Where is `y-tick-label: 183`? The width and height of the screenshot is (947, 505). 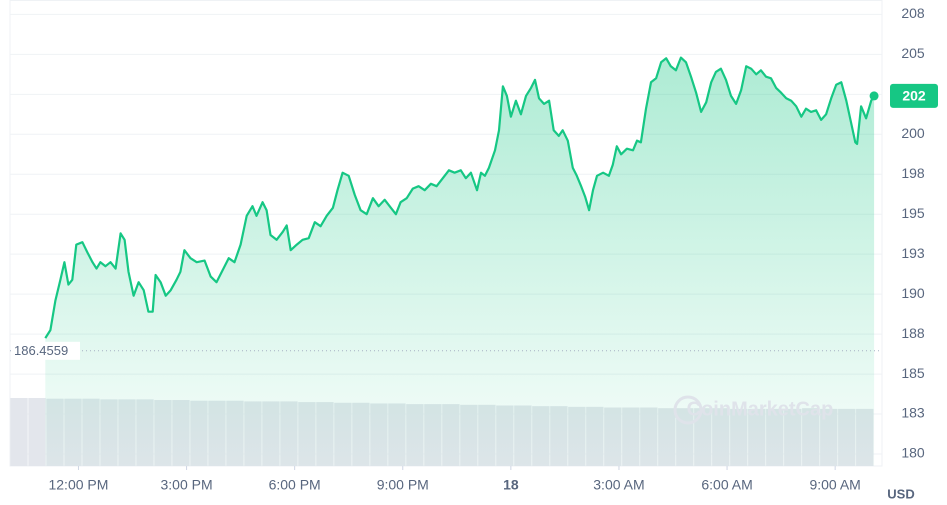
y-tick-label: 183 is located at coordinates (913, 413).